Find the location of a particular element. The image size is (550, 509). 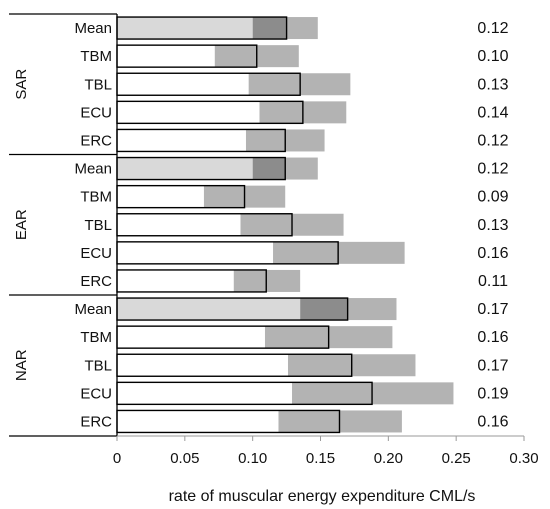

x-tick-label: 0.25 is located at coordinates (456, 458).